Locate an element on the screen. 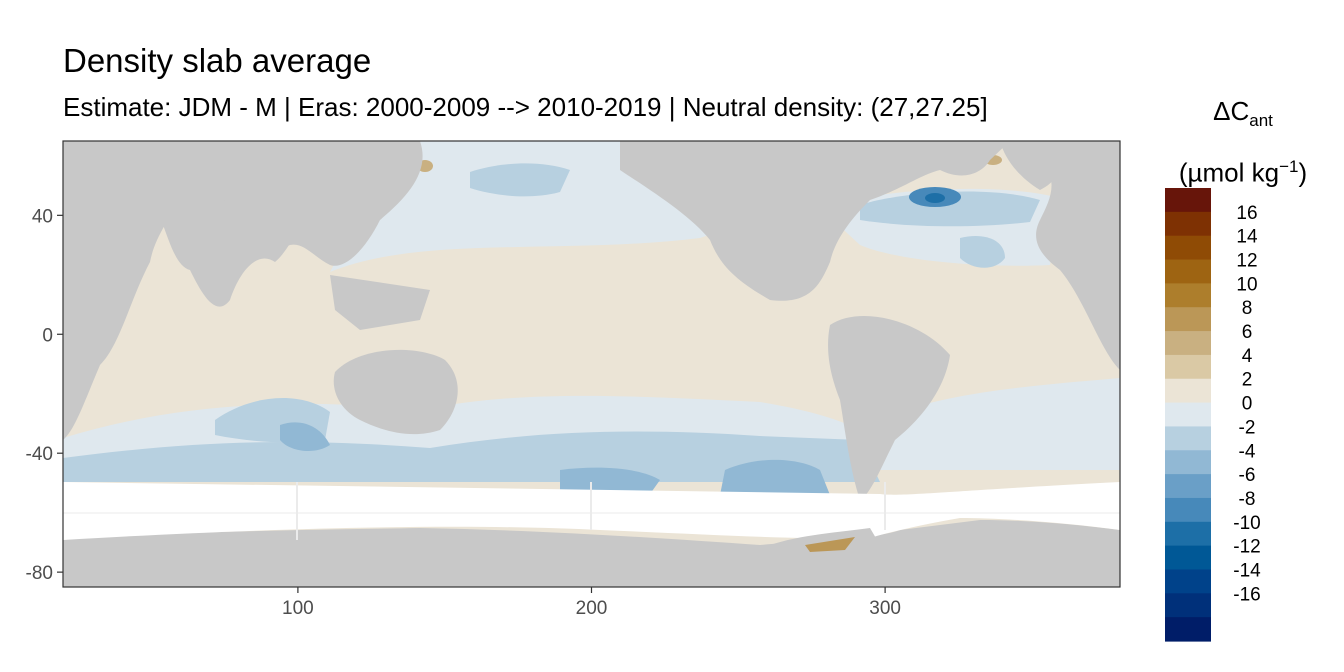 This screenshot has height=672, width=1344. legend-label: 4 is located at coordinates (1247, 356).